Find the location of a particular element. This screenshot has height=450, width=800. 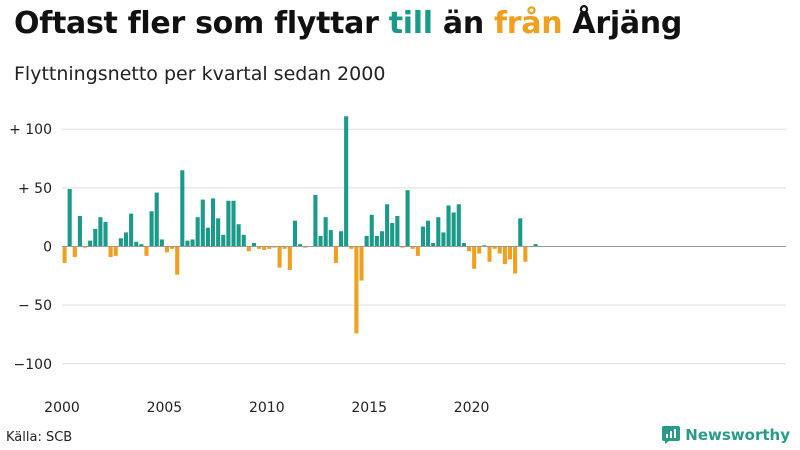

bar-2006-q3 is located at coordinates (197, 232).